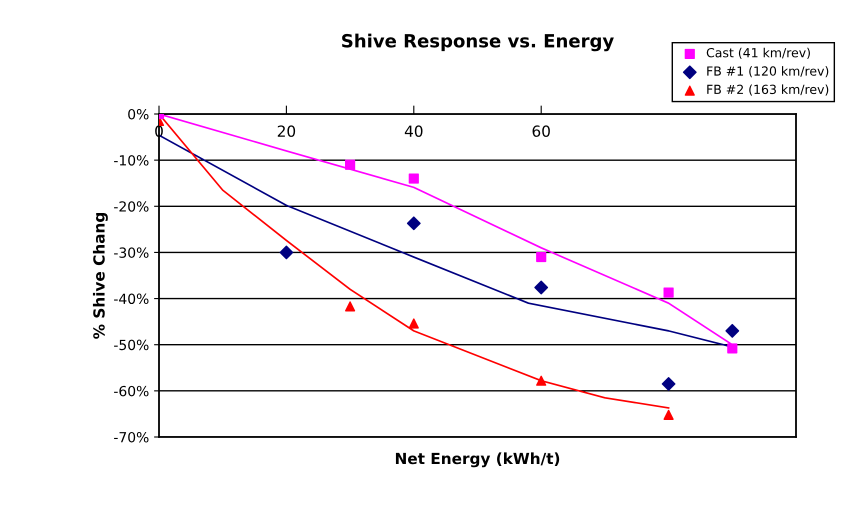 The height and width of the screenshot is (531, 846). Describe the element at coordinates (767, 90) in the screenshot. I see `legend-label: FB #2 (163 km/rev)` at that location.